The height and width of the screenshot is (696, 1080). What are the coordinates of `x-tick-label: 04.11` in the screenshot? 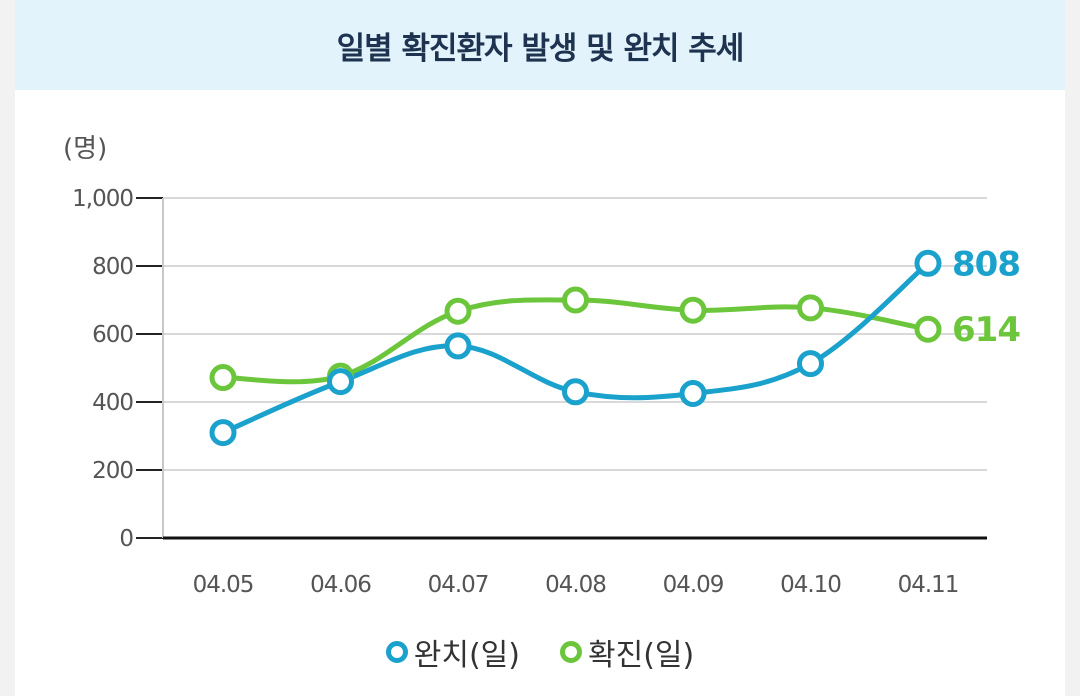 It's located at (928, 585).